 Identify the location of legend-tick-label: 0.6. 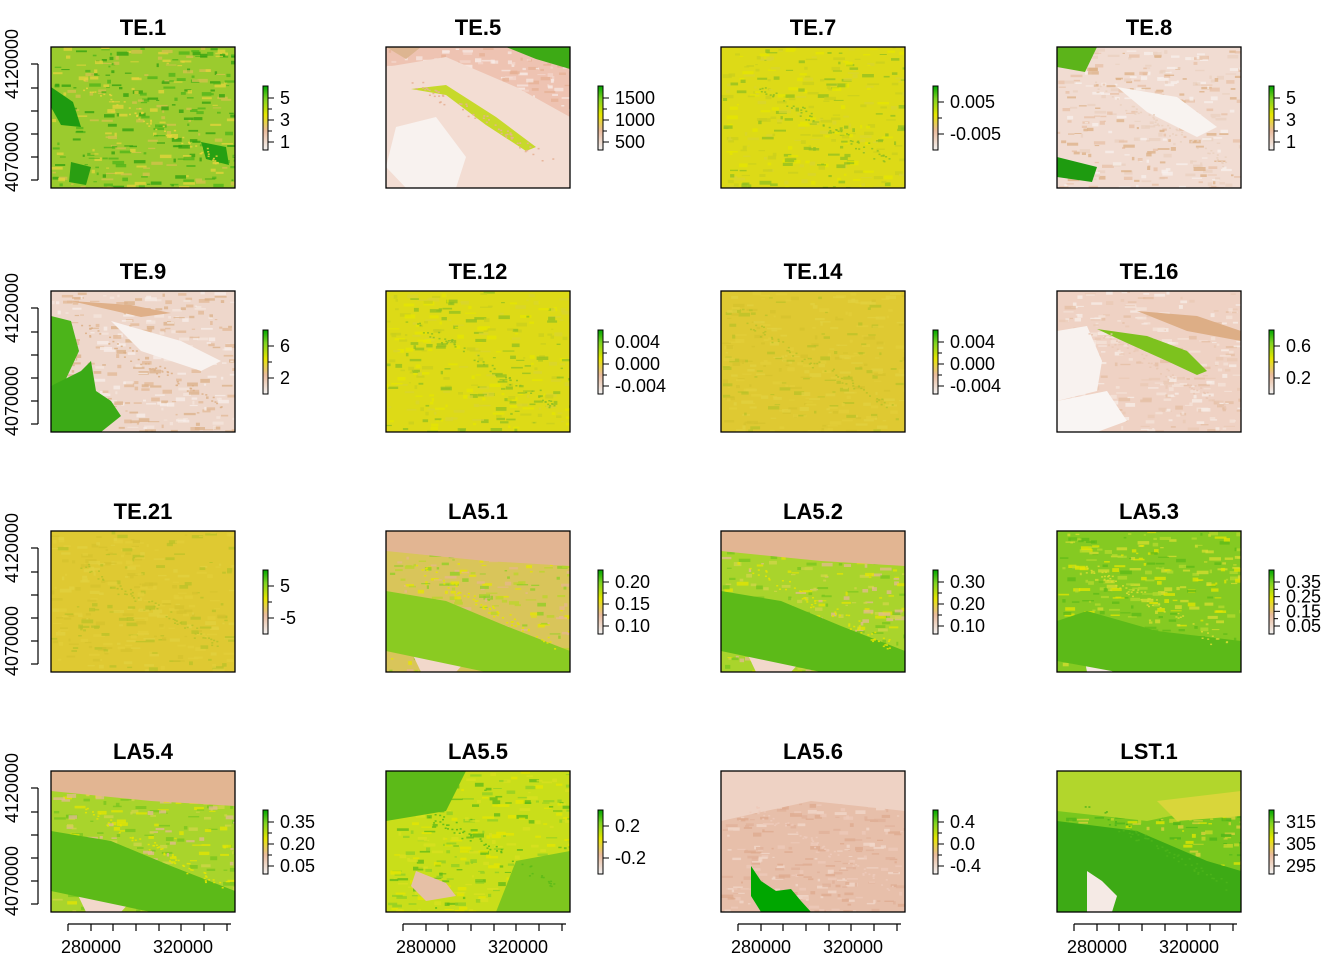
(1298, 346).